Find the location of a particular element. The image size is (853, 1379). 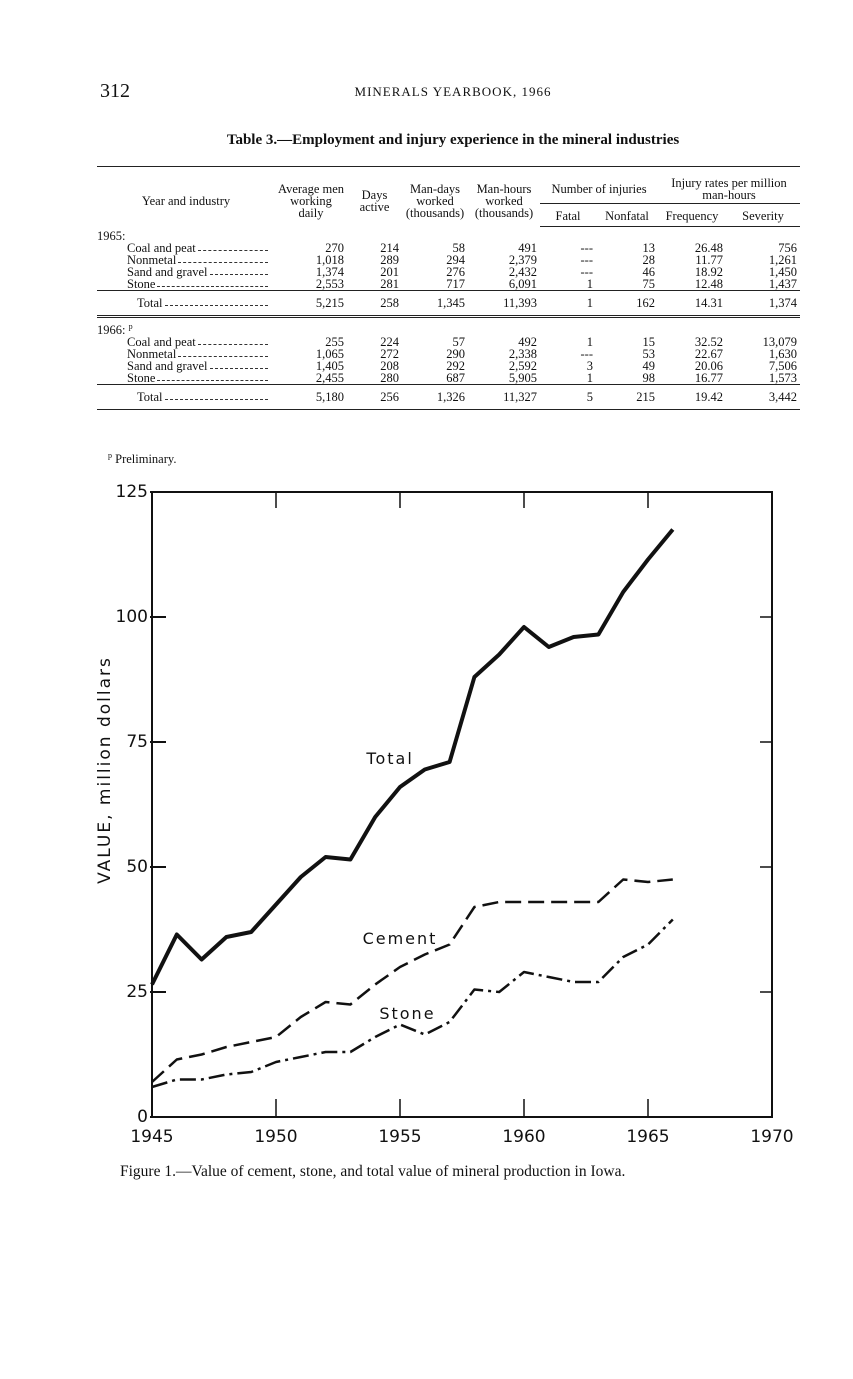

cell: 162 is located at coordinates (627, 304).